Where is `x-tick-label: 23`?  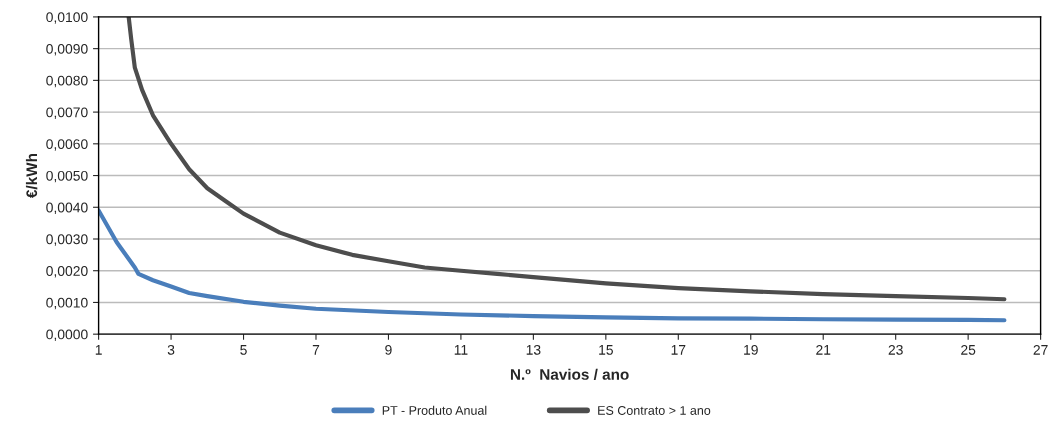 x-tick-label: 23 is located at coordinates (895, 349).